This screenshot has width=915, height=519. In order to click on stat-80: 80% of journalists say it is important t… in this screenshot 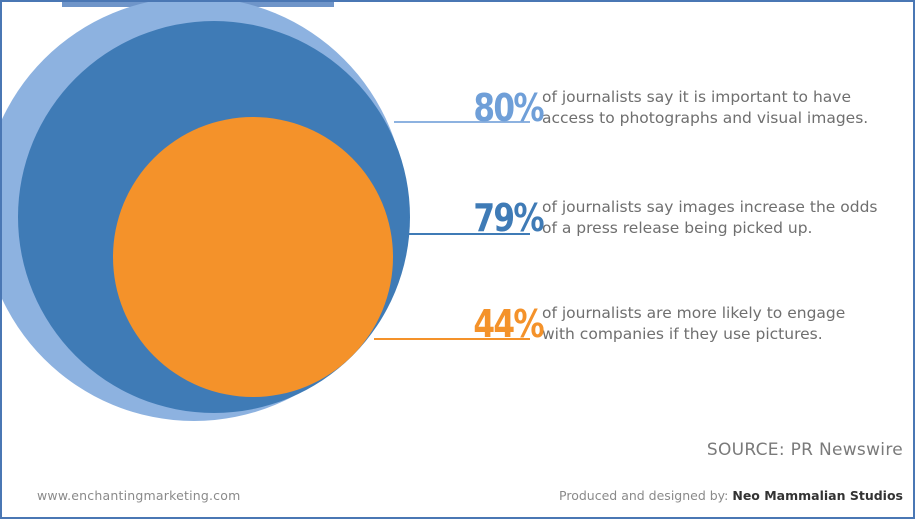, I will do `click(671, 108)`.